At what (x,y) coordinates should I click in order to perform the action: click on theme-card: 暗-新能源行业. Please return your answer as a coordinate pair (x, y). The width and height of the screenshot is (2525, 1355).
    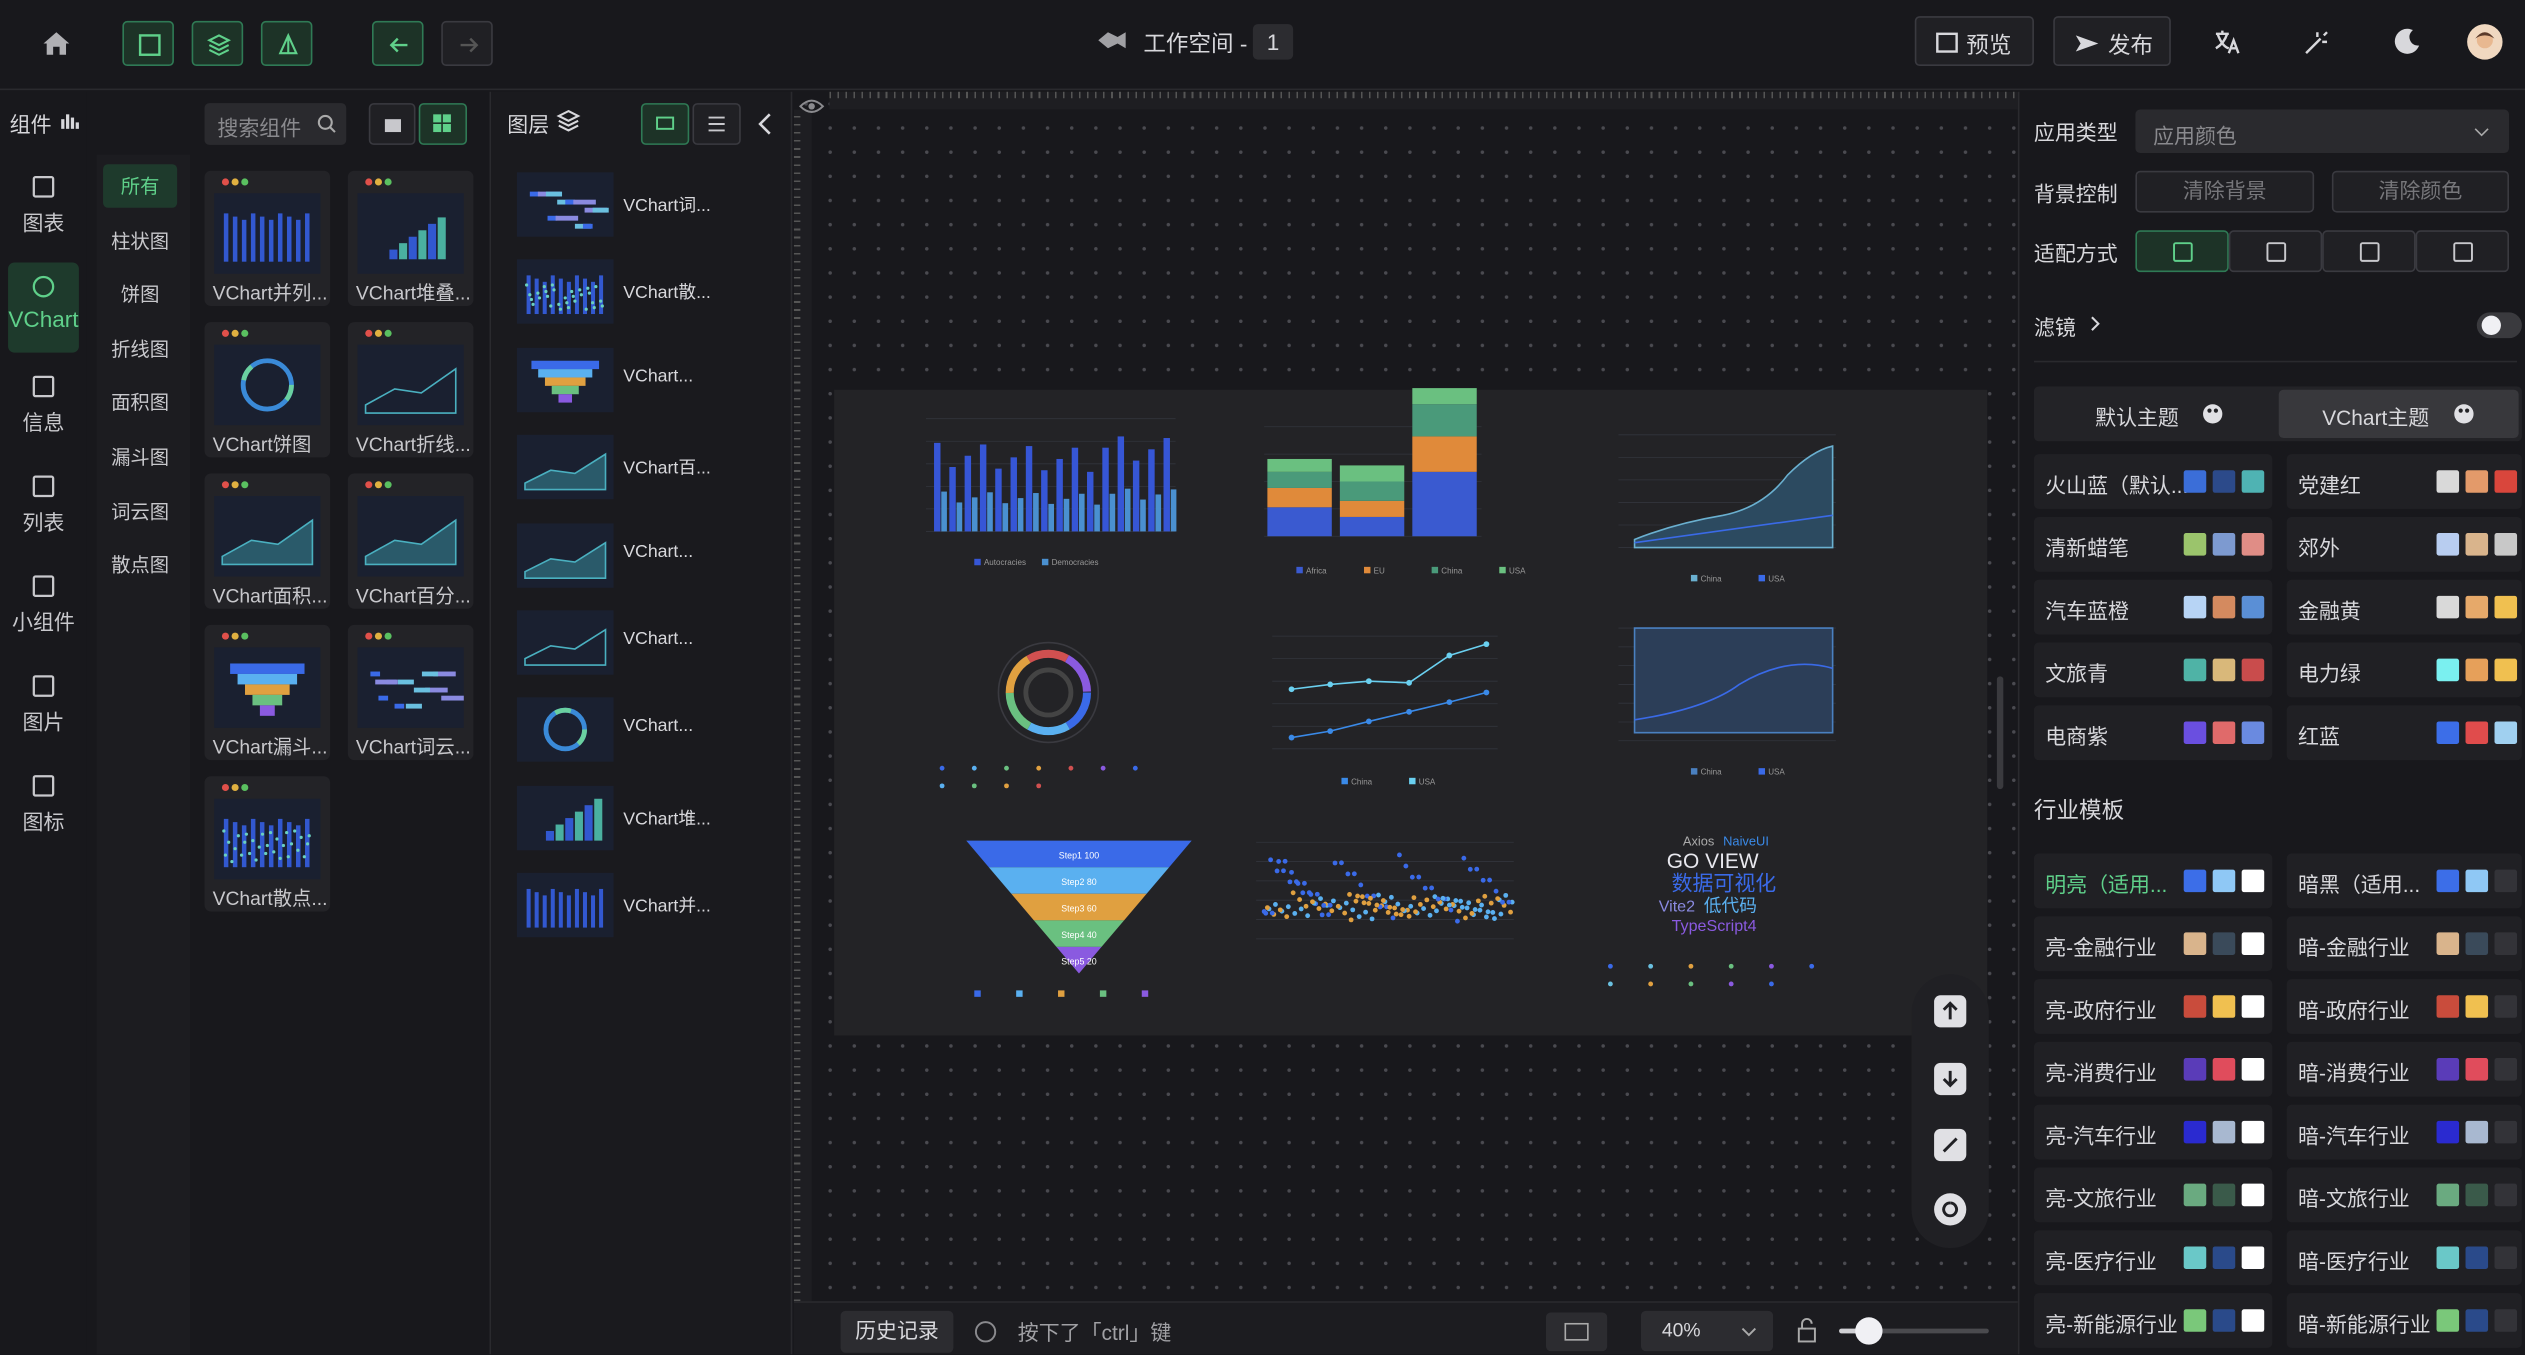
    Looking at the image, I should click on (2404, 1320).